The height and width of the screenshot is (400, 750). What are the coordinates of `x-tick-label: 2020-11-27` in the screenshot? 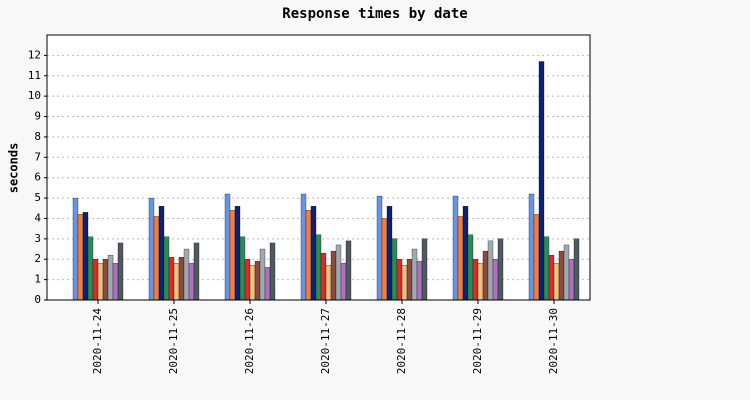 It's located at (325, 341).